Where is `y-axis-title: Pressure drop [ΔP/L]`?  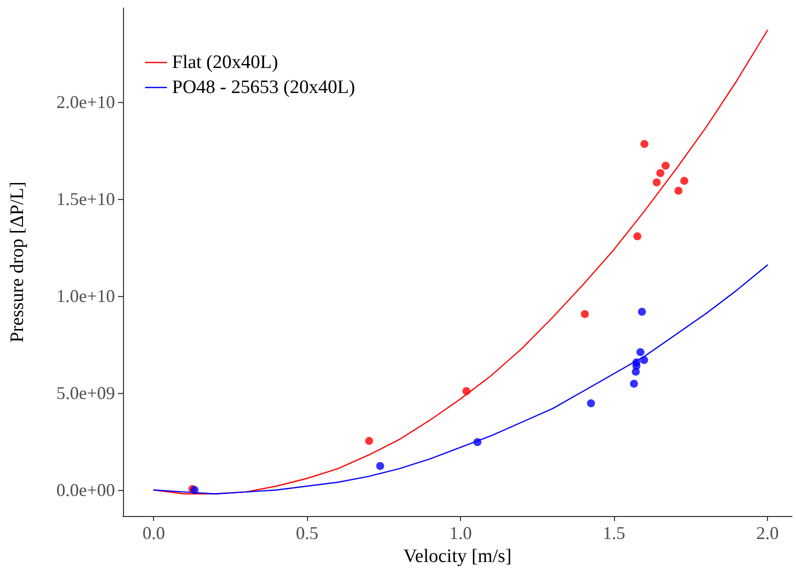
y-axis-title: Pressure drop [ΔP/L] is located at coordinates (17, 262).